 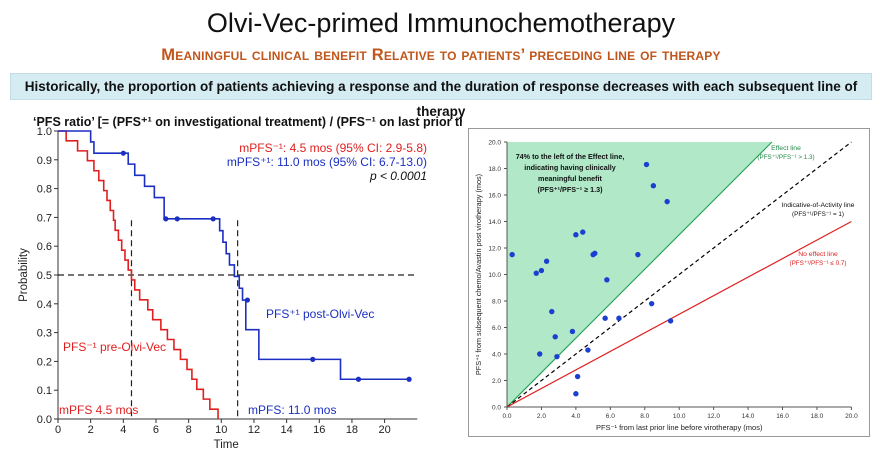 I want to click on scatter-y-tick-label: 20.0, so click(x=494, y=143).